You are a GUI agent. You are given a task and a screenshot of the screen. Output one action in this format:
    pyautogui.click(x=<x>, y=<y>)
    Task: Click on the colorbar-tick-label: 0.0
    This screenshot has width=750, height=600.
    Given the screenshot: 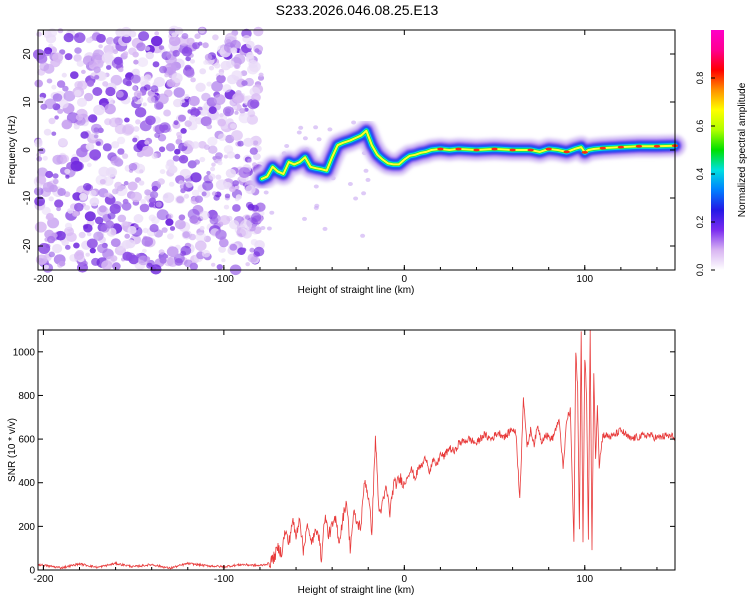 What is the action you would take?
    pyautogui.click(x=700, y=270)
    